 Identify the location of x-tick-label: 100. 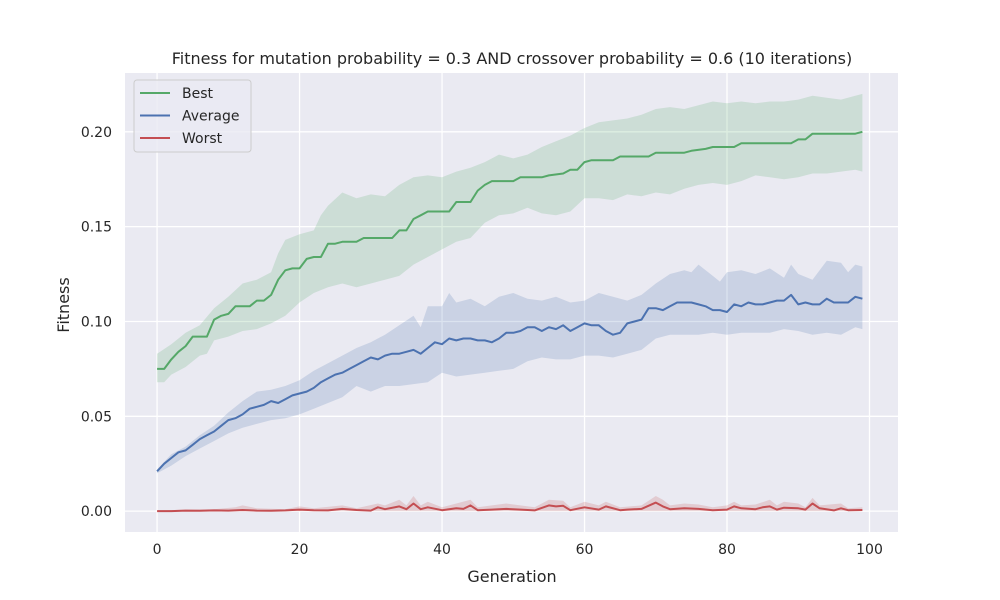
(869, 550).